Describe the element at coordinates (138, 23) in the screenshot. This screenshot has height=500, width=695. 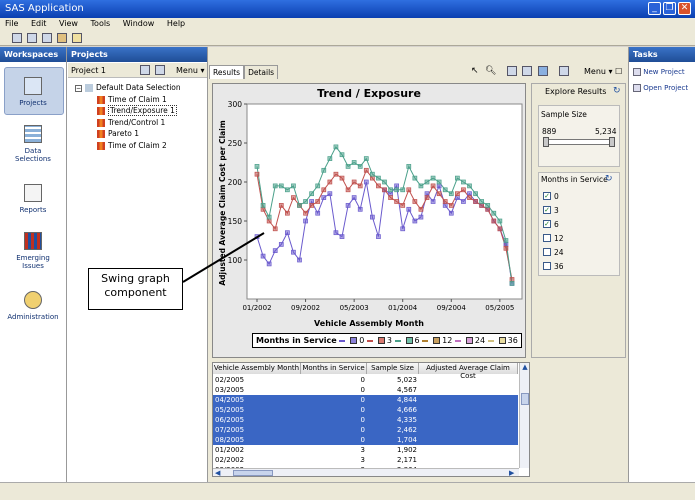
I see `menu-window: Window` at that location.